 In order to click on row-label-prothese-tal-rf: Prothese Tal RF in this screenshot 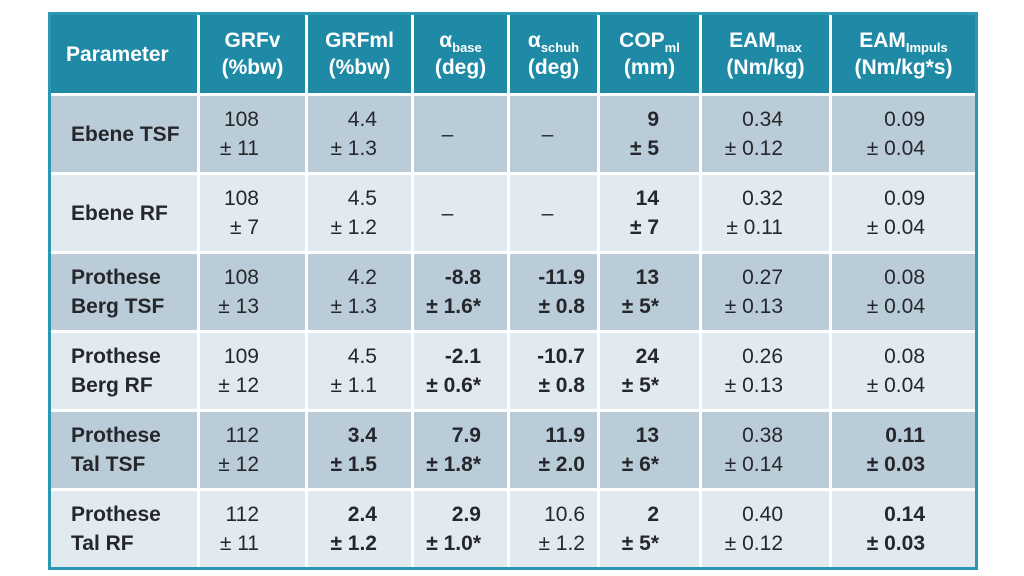, I will do `click(124, 529)`.